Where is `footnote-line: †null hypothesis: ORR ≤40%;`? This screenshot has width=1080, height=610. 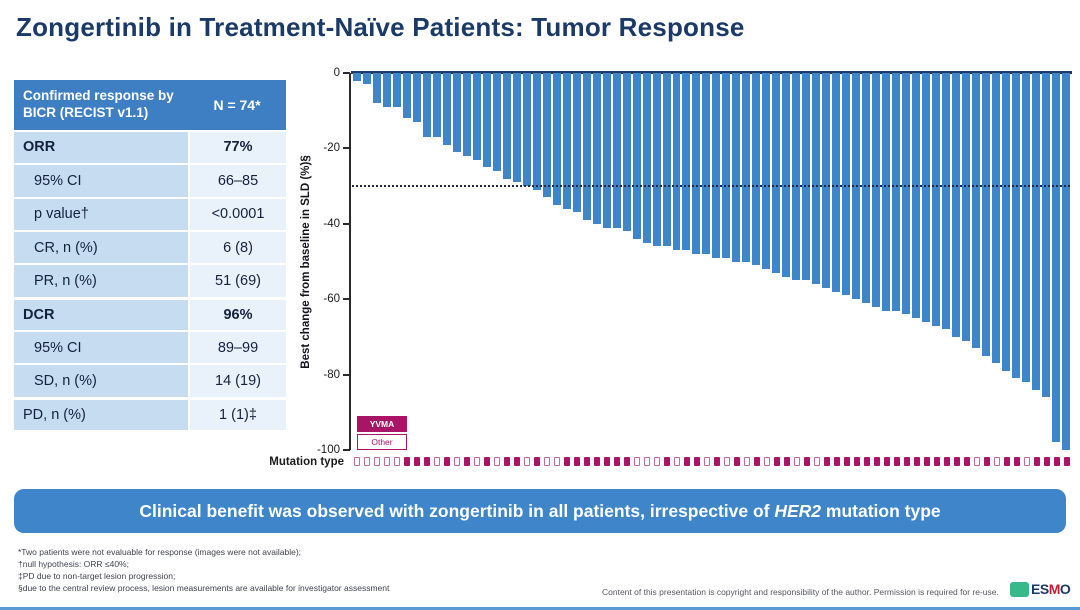 footnote-line: †null hypothesis: ORR ≤40%; is located at coordinates (73, 563).